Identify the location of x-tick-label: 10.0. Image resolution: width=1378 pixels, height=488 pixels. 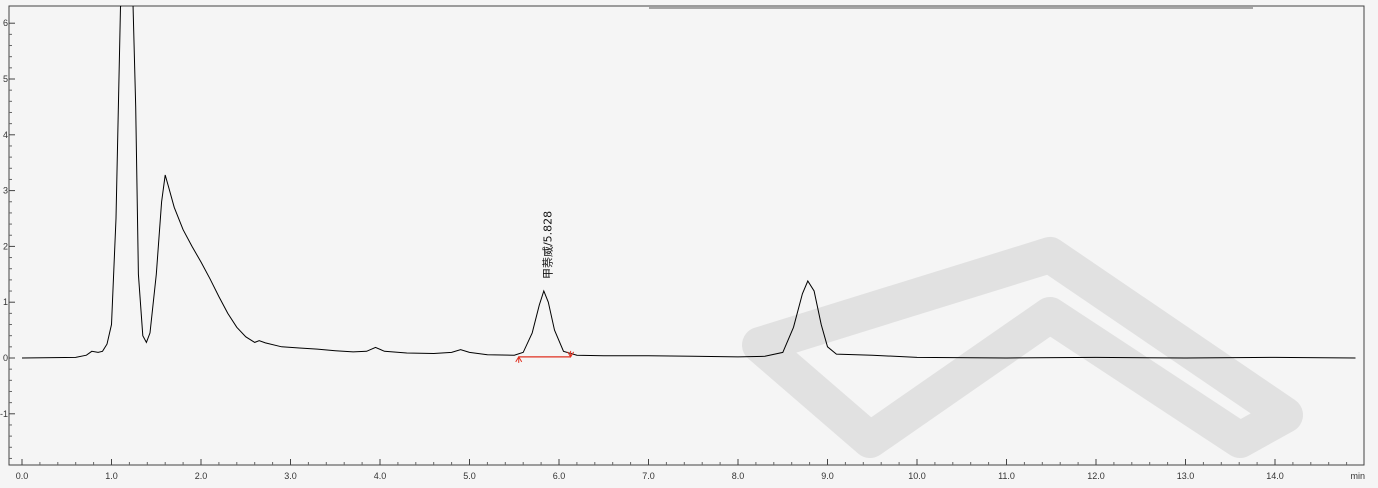
(917, 476).